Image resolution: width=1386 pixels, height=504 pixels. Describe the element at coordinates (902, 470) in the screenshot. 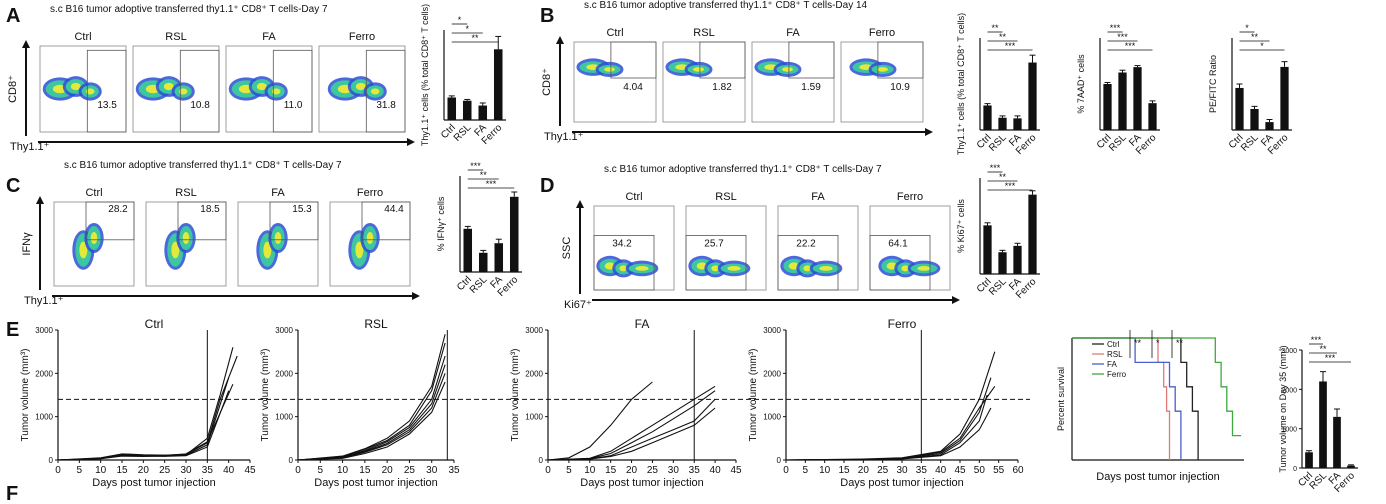

I see `x-tick-label: 30` at that location.